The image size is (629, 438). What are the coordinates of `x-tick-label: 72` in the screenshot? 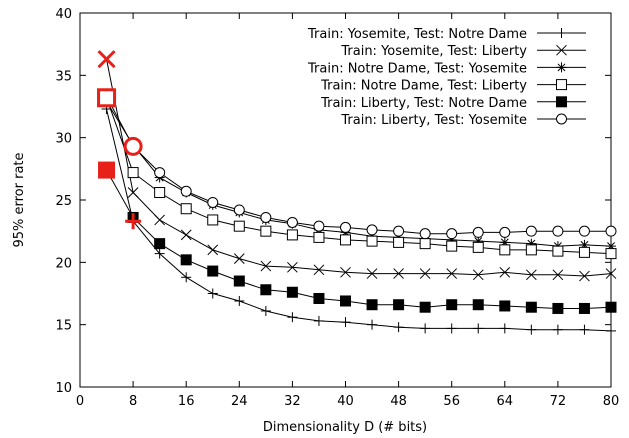 It's located at (558, 401).